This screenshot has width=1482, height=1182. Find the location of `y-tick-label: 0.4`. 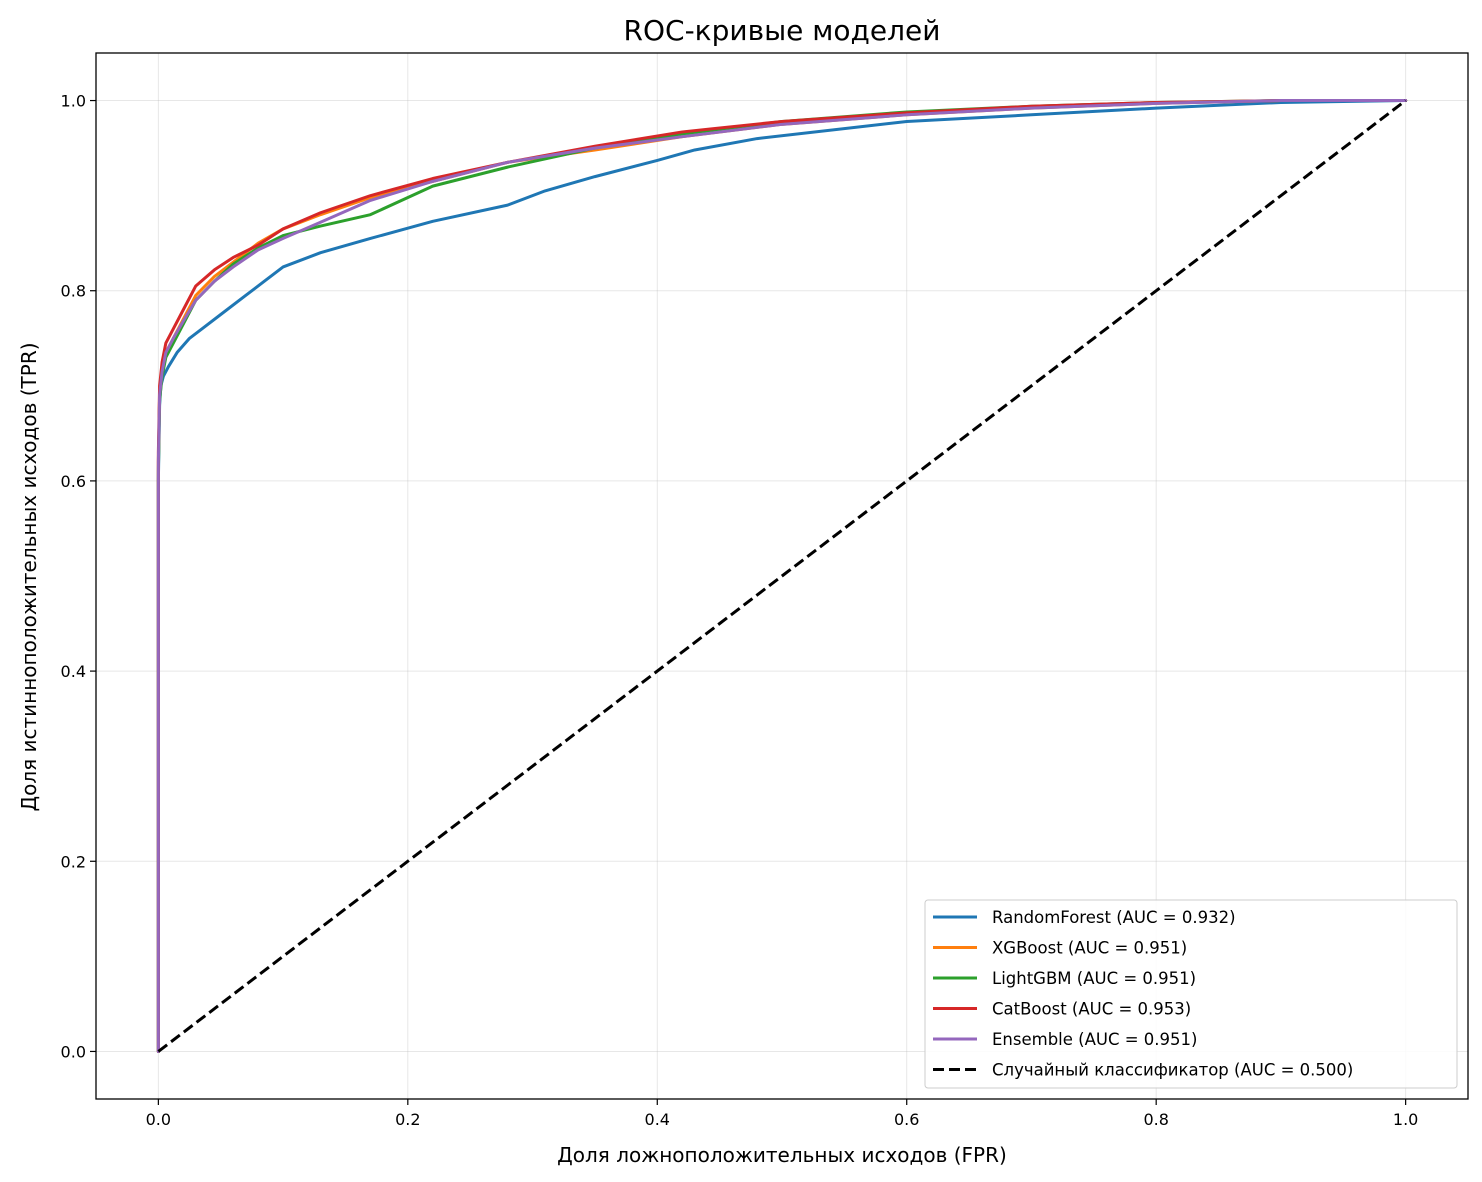

y-tick-label: 0.4 is located at coordinates (73, 671).